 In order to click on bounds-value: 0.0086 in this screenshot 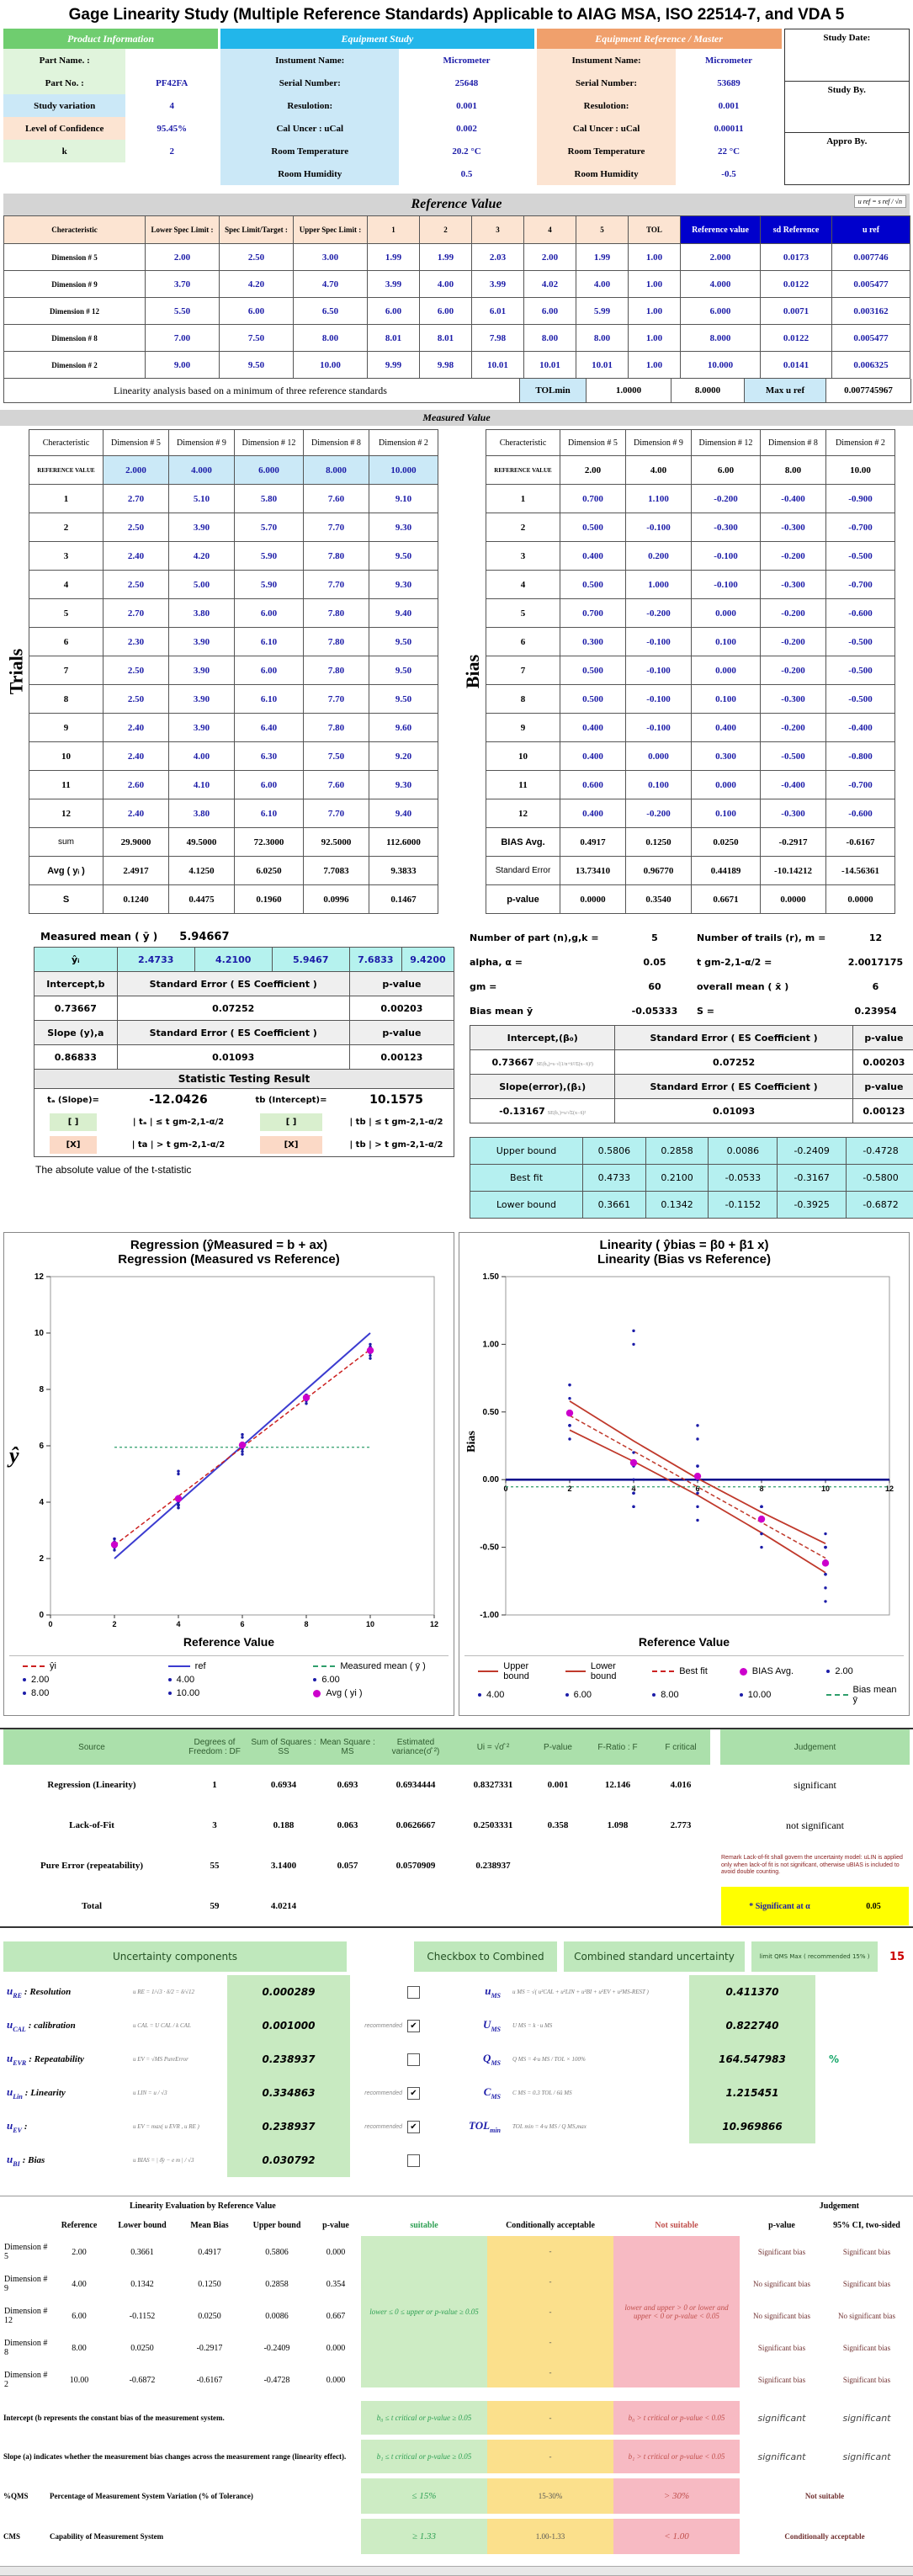, I will do `click(743, 1152)`.